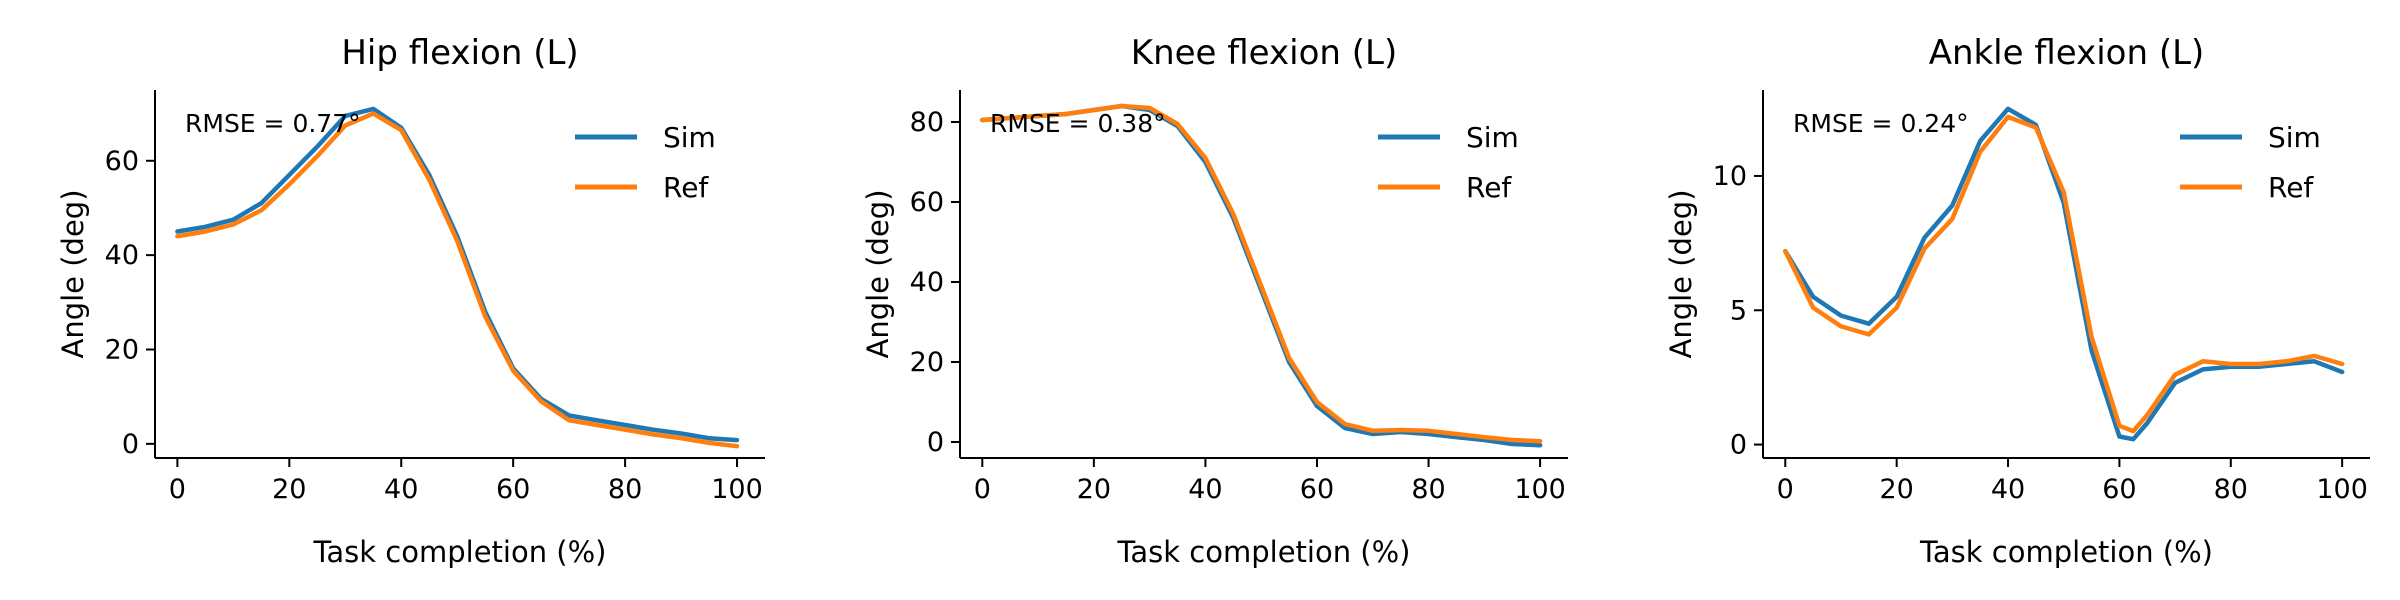 This screenshot has height=600, width=2400. Describe the element at coordinates (273, 123) in the screenshot. I see `rmse-annotation: RMSE = 0.77°` at that location.